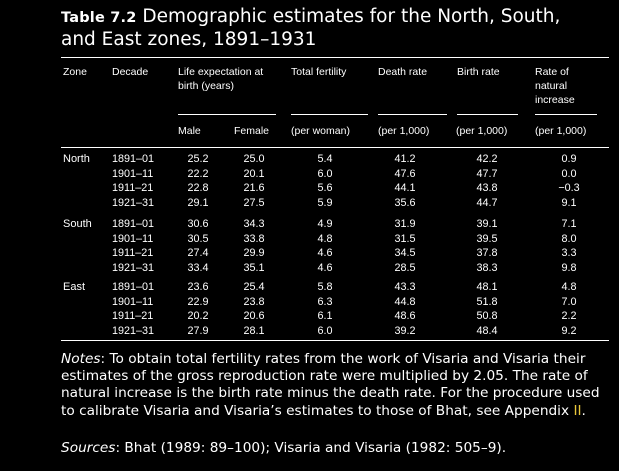 The width and height of the screenshot is (619, 471). Describe the element at coordinates (99, 18) in the screenshot. I see `table-number: Table 7.2` at that location.